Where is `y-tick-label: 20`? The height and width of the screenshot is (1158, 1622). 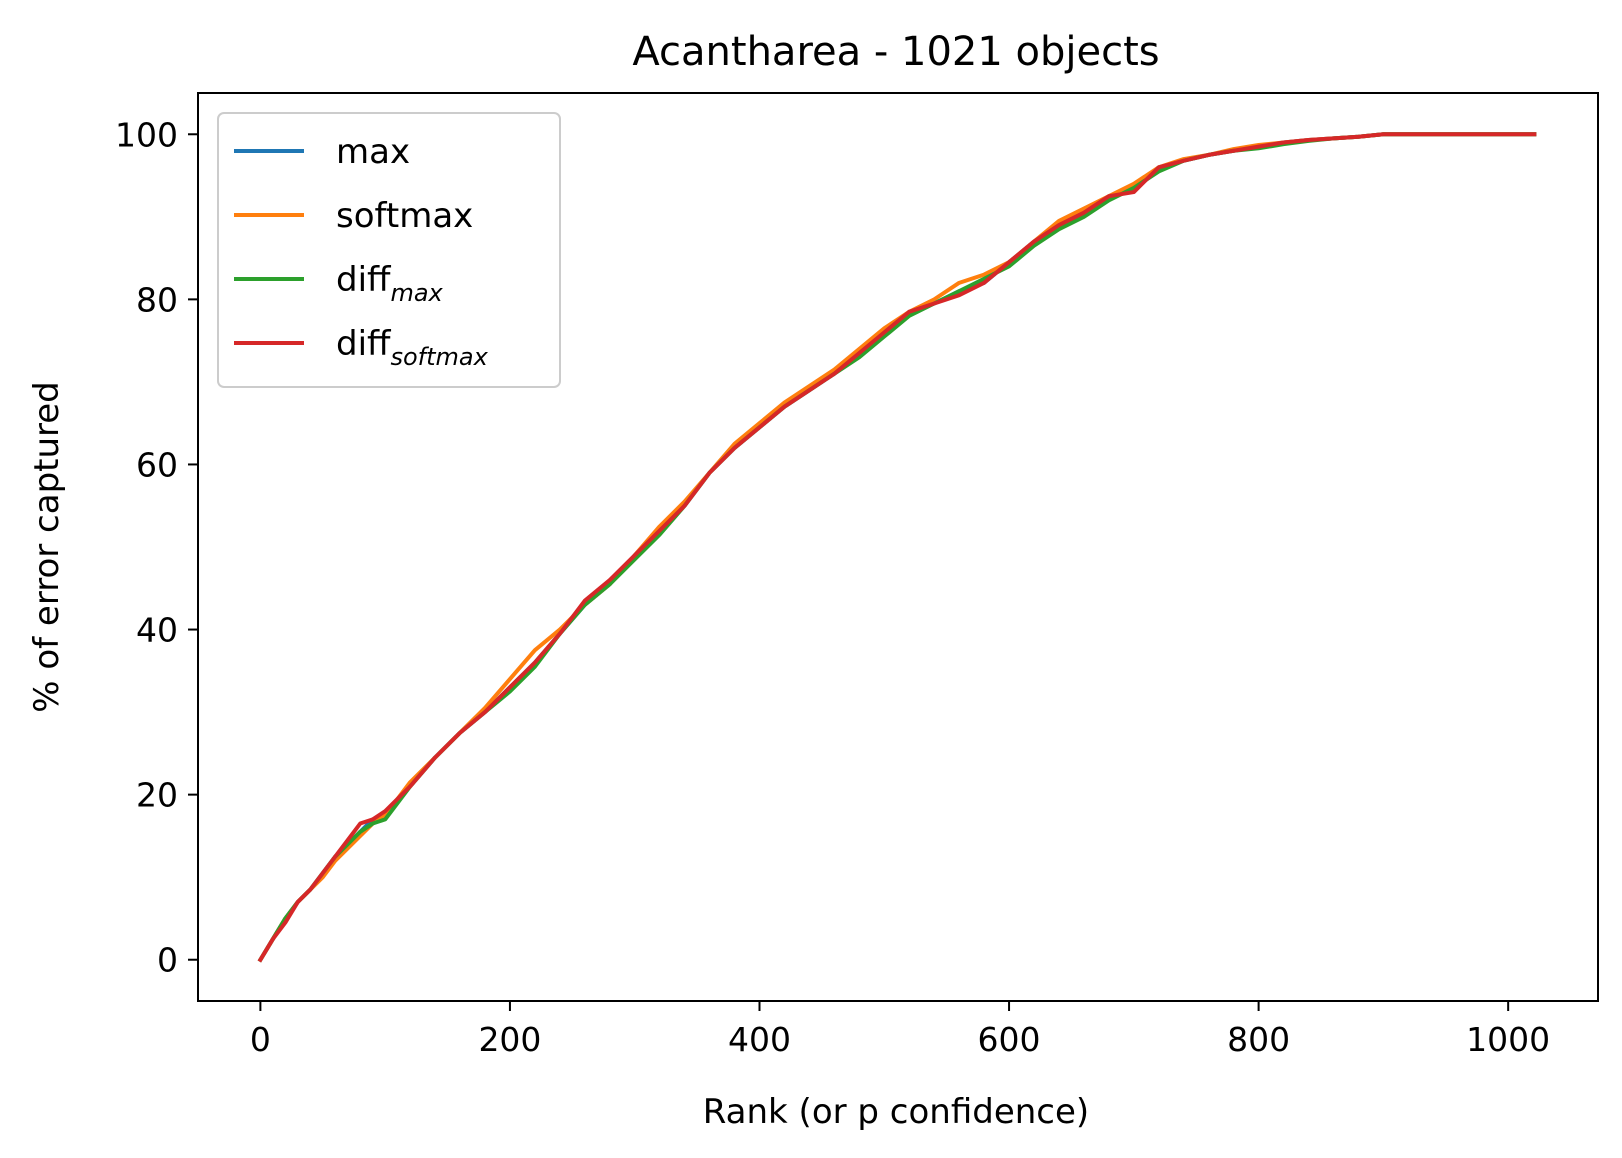 y-tick-label: 20 is located at coordinates (157, 795).